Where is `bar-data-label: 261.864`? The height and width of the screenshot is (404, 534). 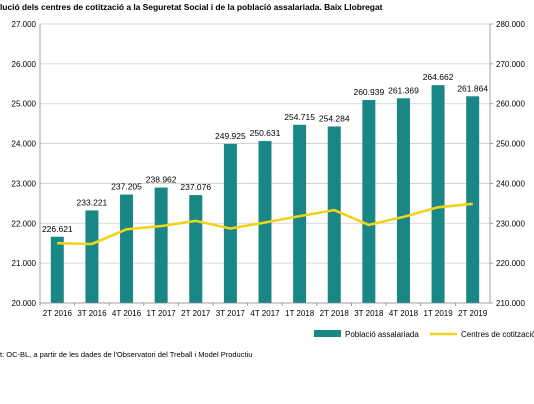 bar-data-label: 261.864 is located at coordinates (472, 88).